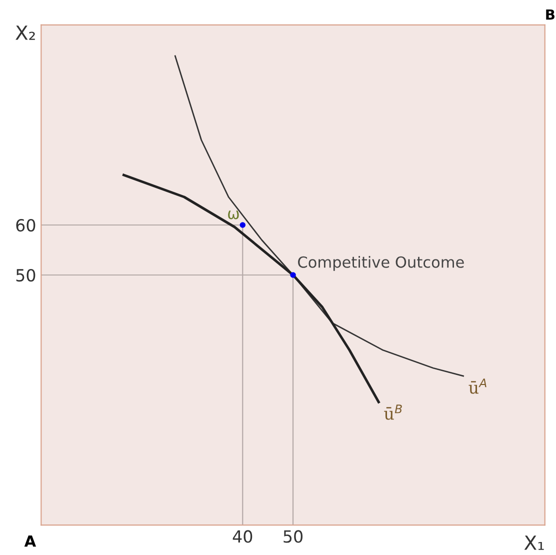 Image resolution: width=556 pixels, height=555 pixels. Describe the element at coordinates (393, 412) in the screenshot. I see `series-label: ū$^{B}$` at that location.